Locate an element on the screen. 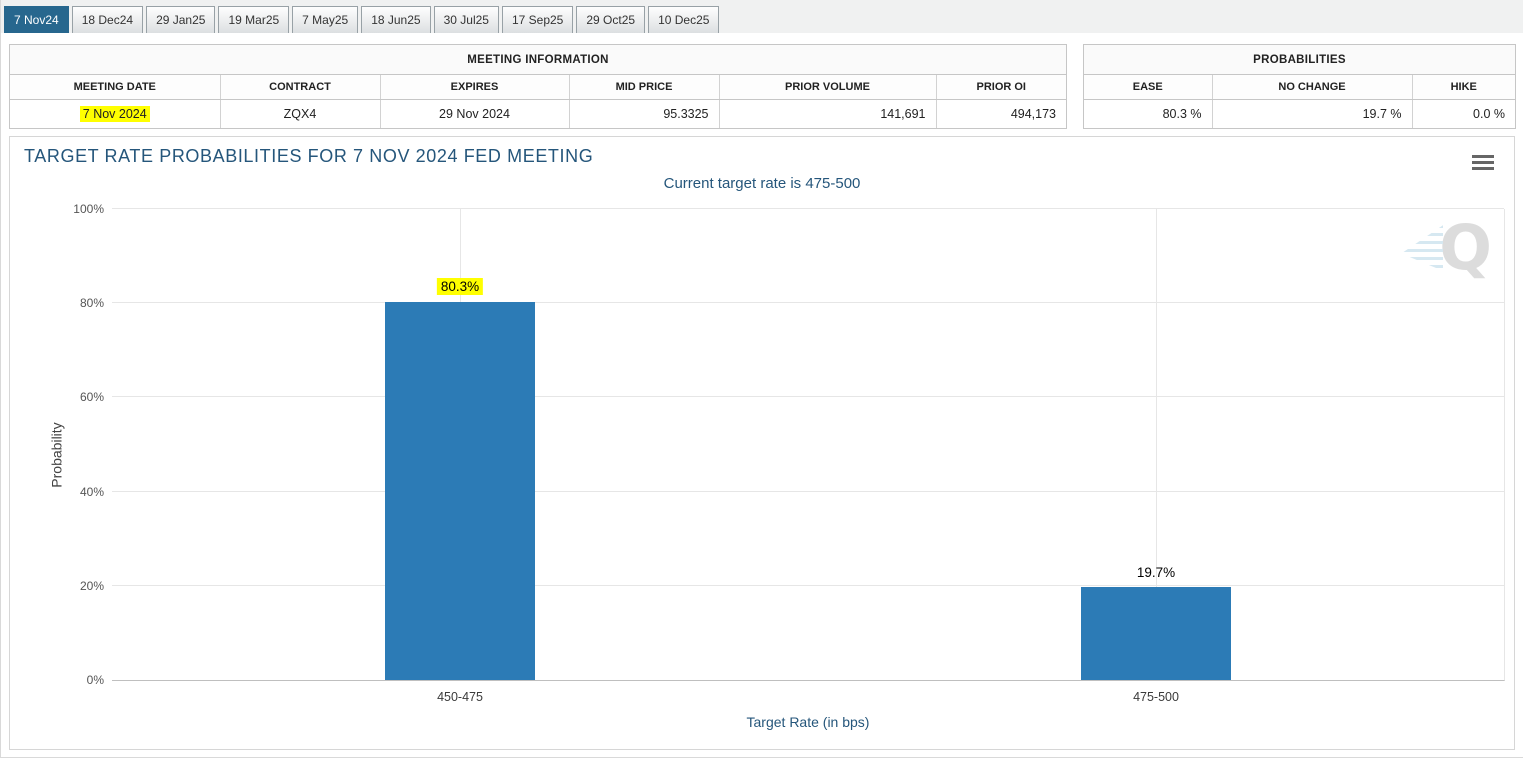 The image size is (1523, 758). y-tick-label: 60% is located at coordinates (91, 397).